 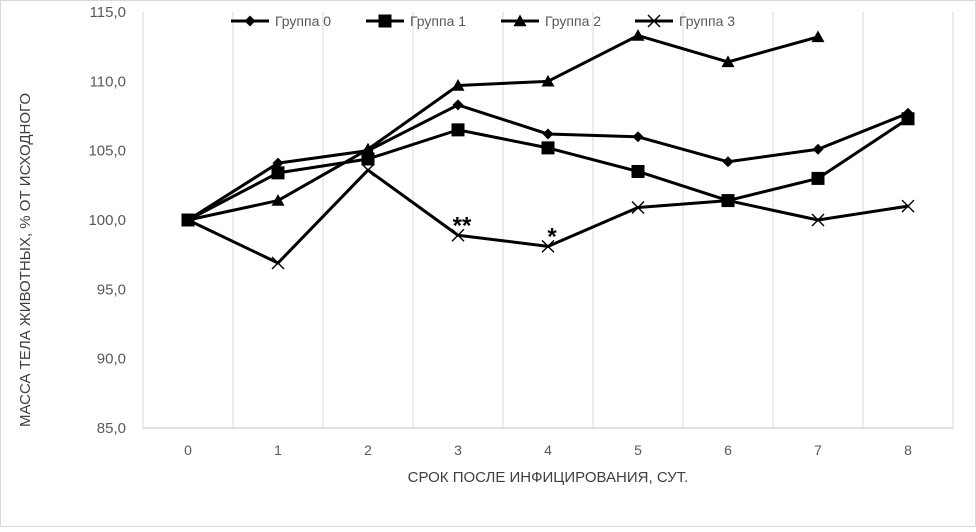 What do you see at coordinates (108, 12) in the screenshot?
I see `y-tick-label: 115,0` at bounding box center [108, 12].